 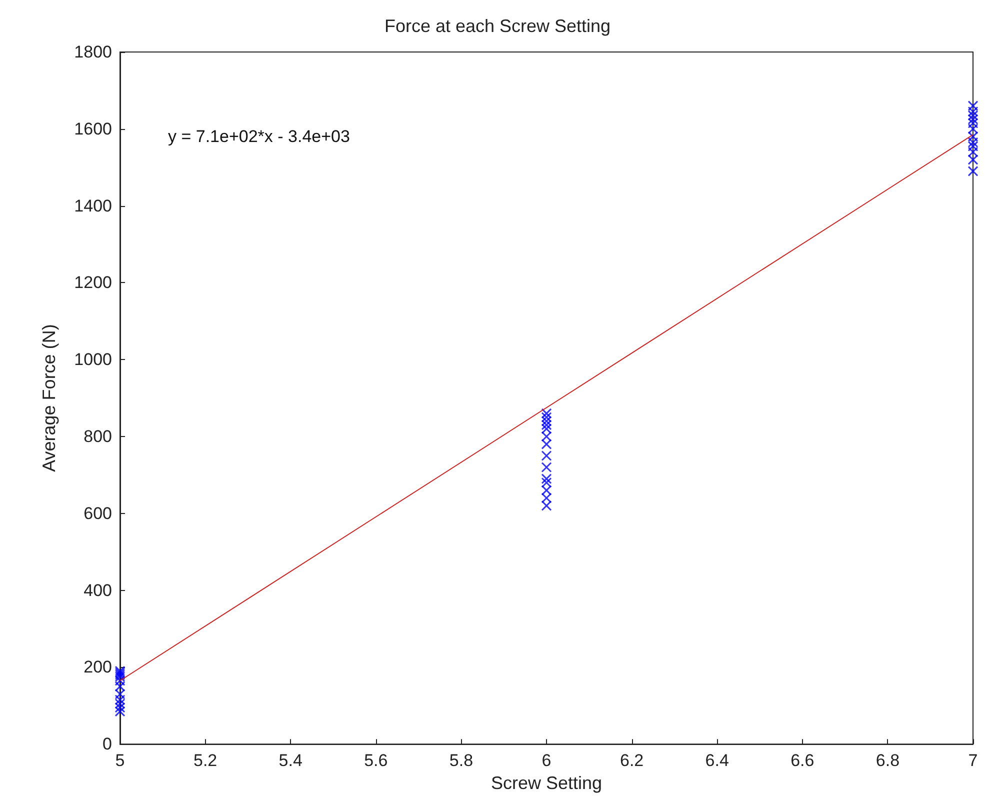 I want to click on annotation: y = 7.1e+02*x - 3.4e+03, so click(x=259, y=136).